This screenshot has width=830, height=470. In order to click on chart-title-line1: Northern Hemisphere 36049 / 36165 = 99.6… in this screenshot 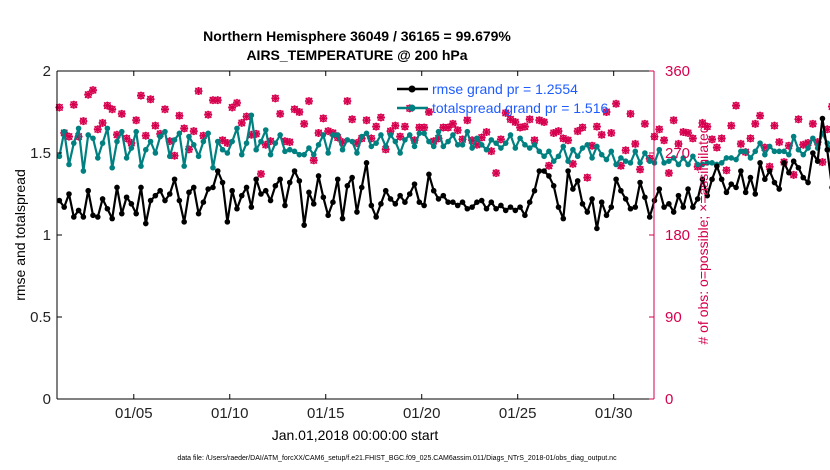, I will do `click(357, 36)`.